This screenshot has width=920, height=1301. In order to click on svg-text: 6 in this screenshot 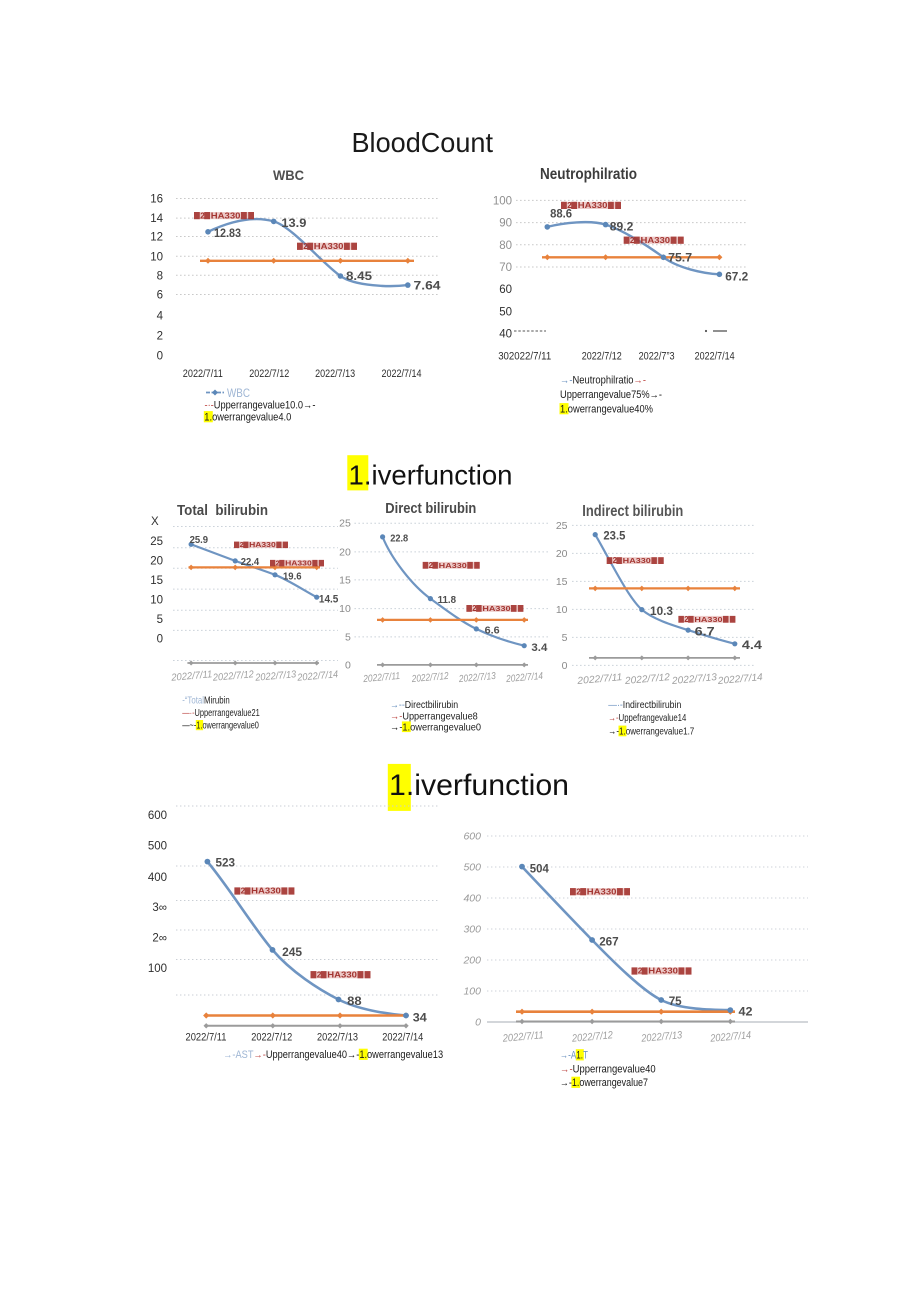, I will do `click(160, 296)`.